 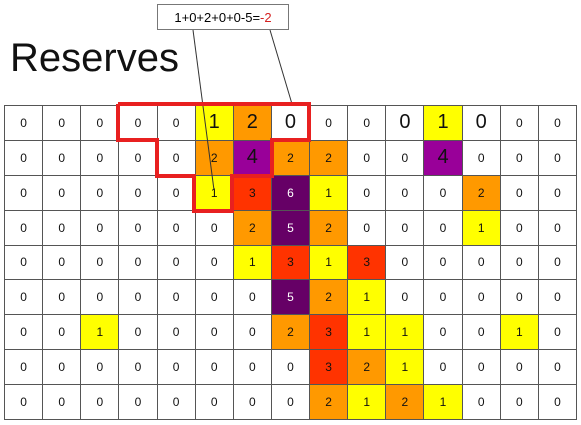 What do you see at coordinates (217, 17) in the screenshot?
I see `callout-expression: 1+0+2+0+0-5=` at bounding box center [217, 17].